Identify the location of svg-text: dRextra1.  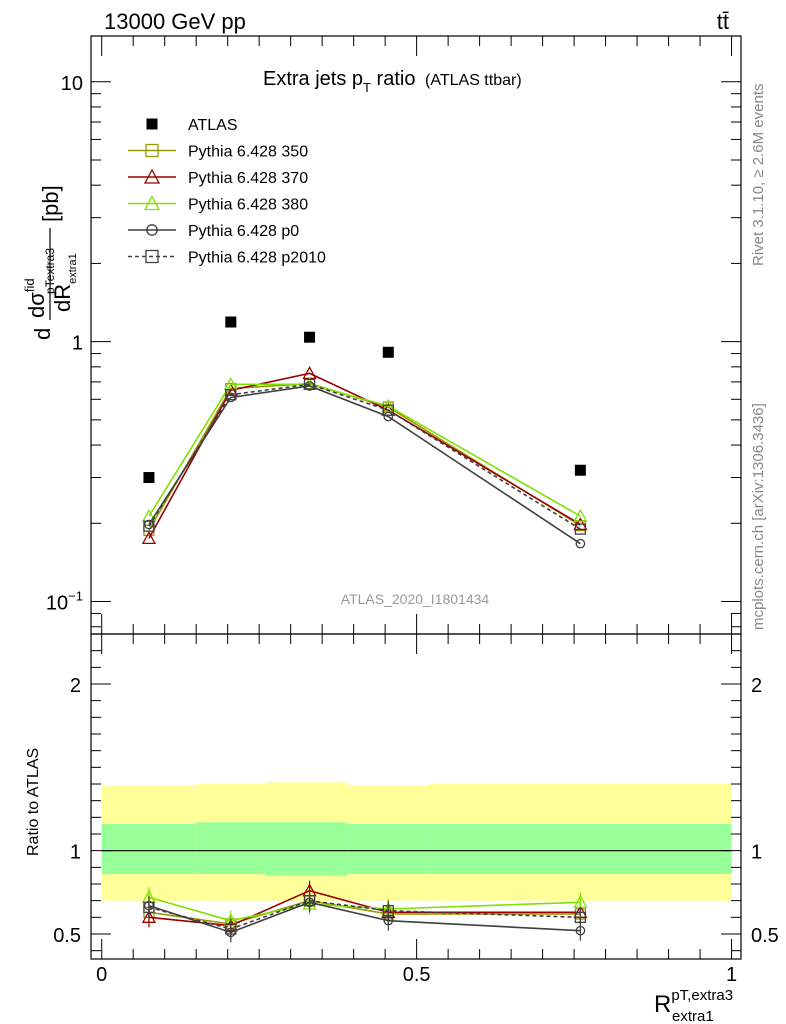
(64, 282).